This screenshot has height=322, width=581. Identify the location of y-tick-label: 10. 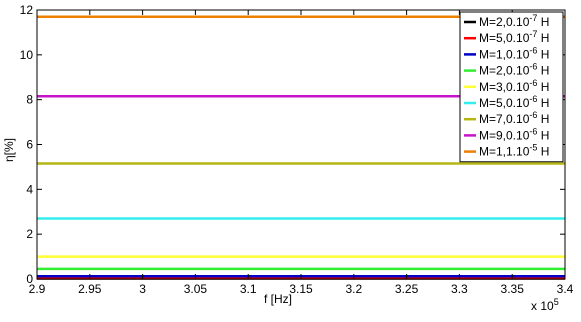
(27, 55).